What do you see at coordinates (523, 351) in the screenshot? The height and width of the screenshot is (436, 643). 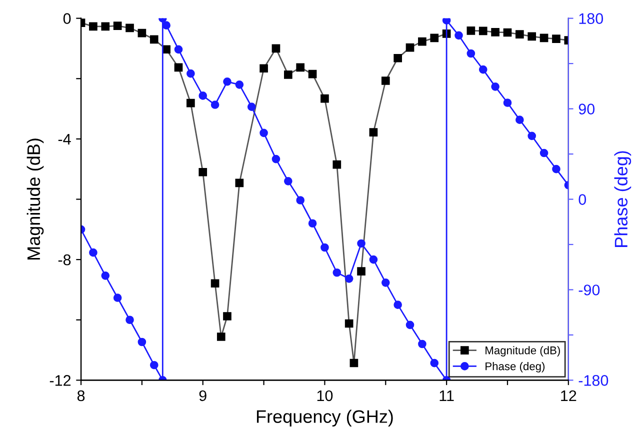 I see `legend-label: Magnitude (dB)` at bounding box center [523, 351].